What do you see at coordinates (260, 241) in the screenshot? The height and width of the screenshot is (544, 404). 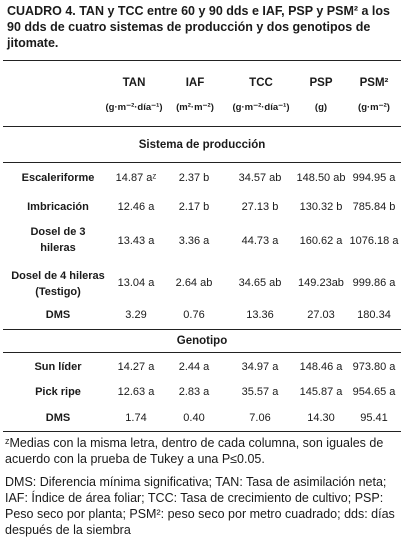 I see `cell-tcc: 44.73 a` at bounding box center [260, 241].